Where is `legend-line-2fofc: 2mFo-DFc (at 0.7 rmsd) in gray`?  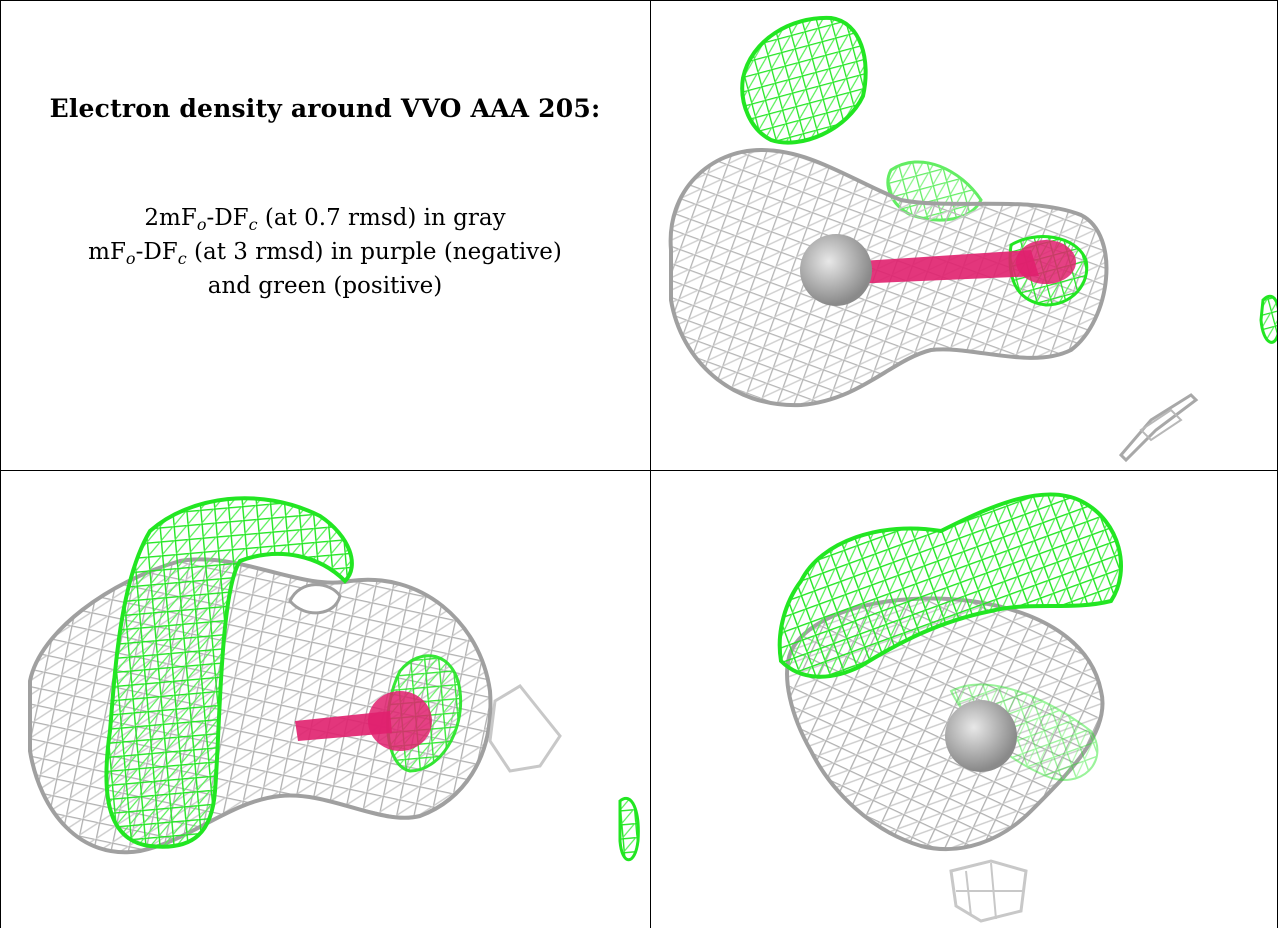 legend-line-2fofc: 2mFo-DFc (at 0.7 rmsd) in gray is located at coordinates (325, 219).